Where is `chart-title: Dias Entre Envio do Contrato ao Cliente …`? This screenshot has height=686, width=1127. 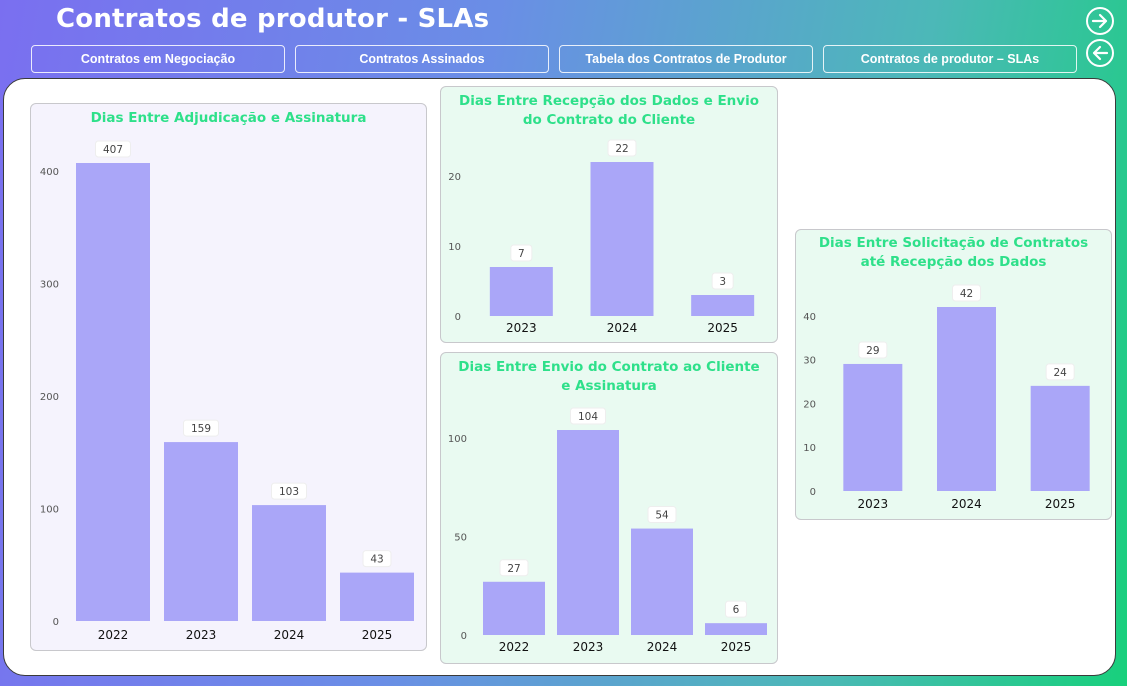
chart-title: Dias Entre Envio do Contrato ao Cliente … is located at coordinates (609, 376).